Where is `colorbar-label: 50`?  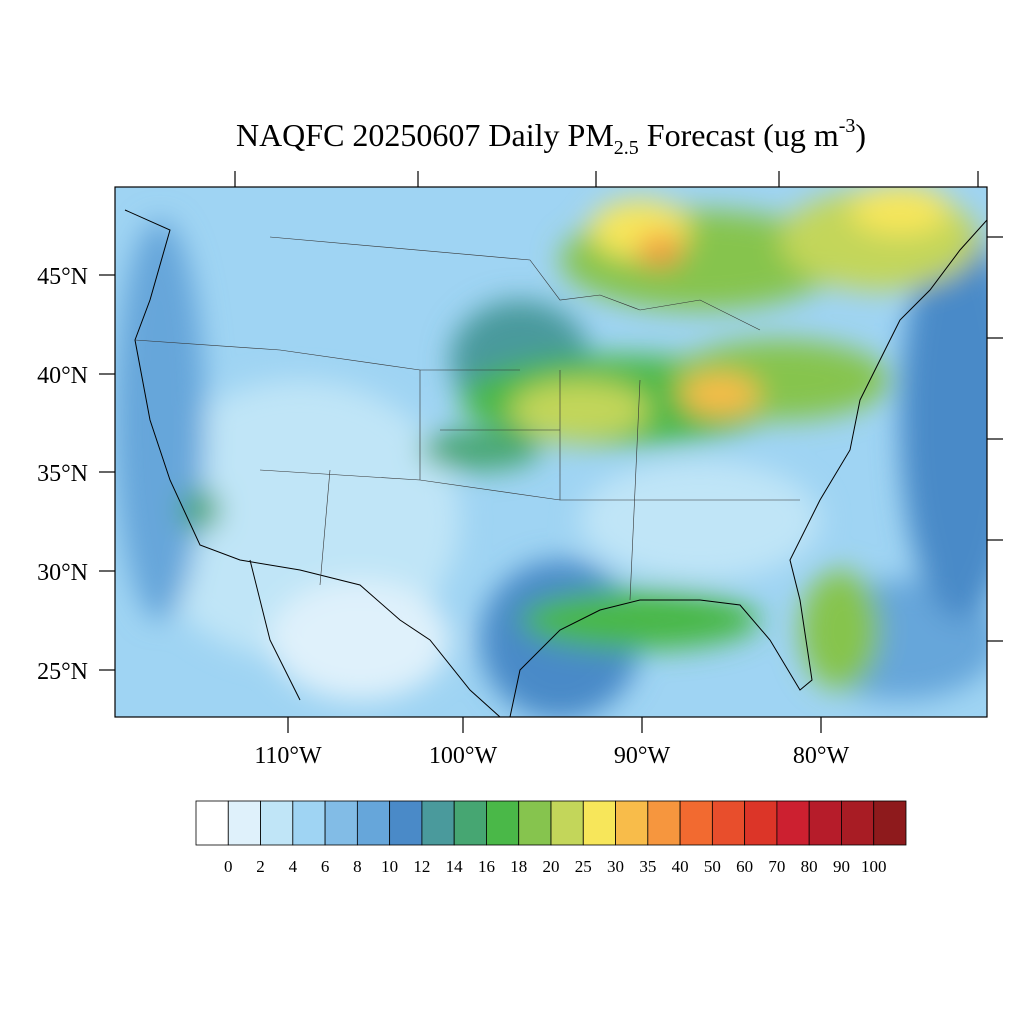
colorbar-label: 50 is located at coordinates (712, 866).